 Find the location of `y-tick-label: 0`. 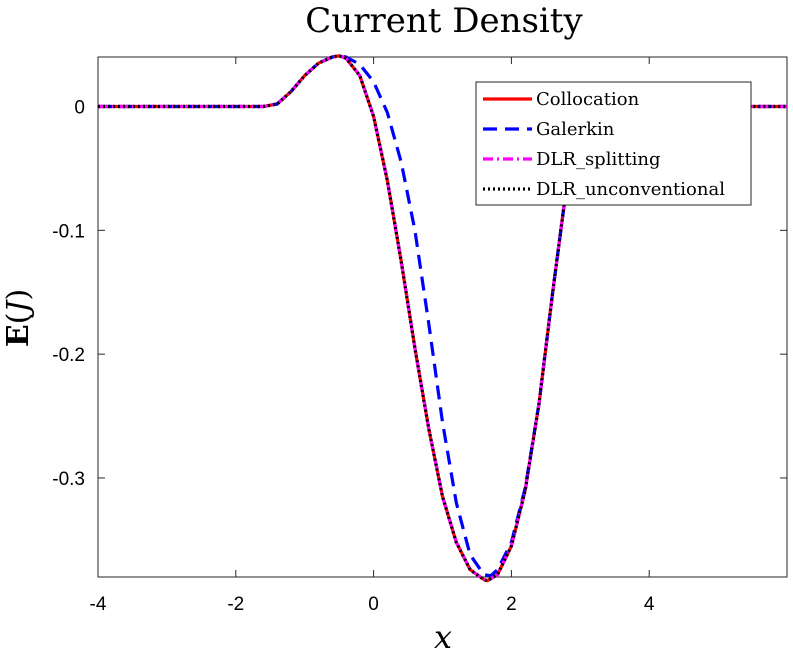

y-tick-label: 0 is located at coordinates (79, 108).